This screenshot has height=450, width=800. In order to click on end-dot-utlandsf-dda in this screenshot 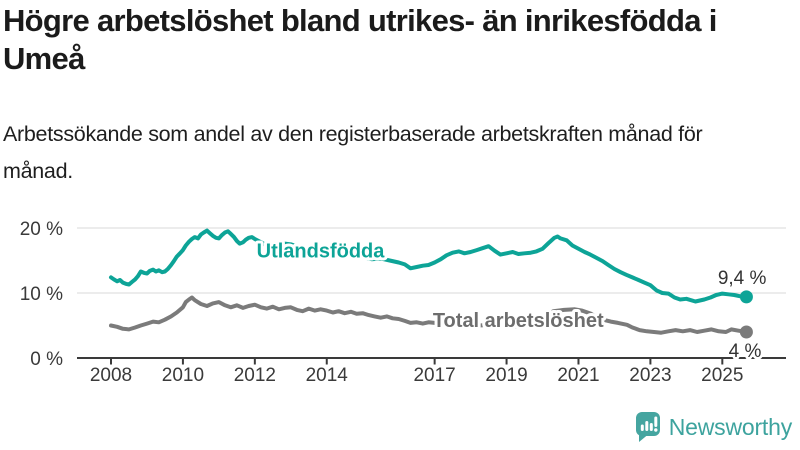, I will do `click(746, 297)`.